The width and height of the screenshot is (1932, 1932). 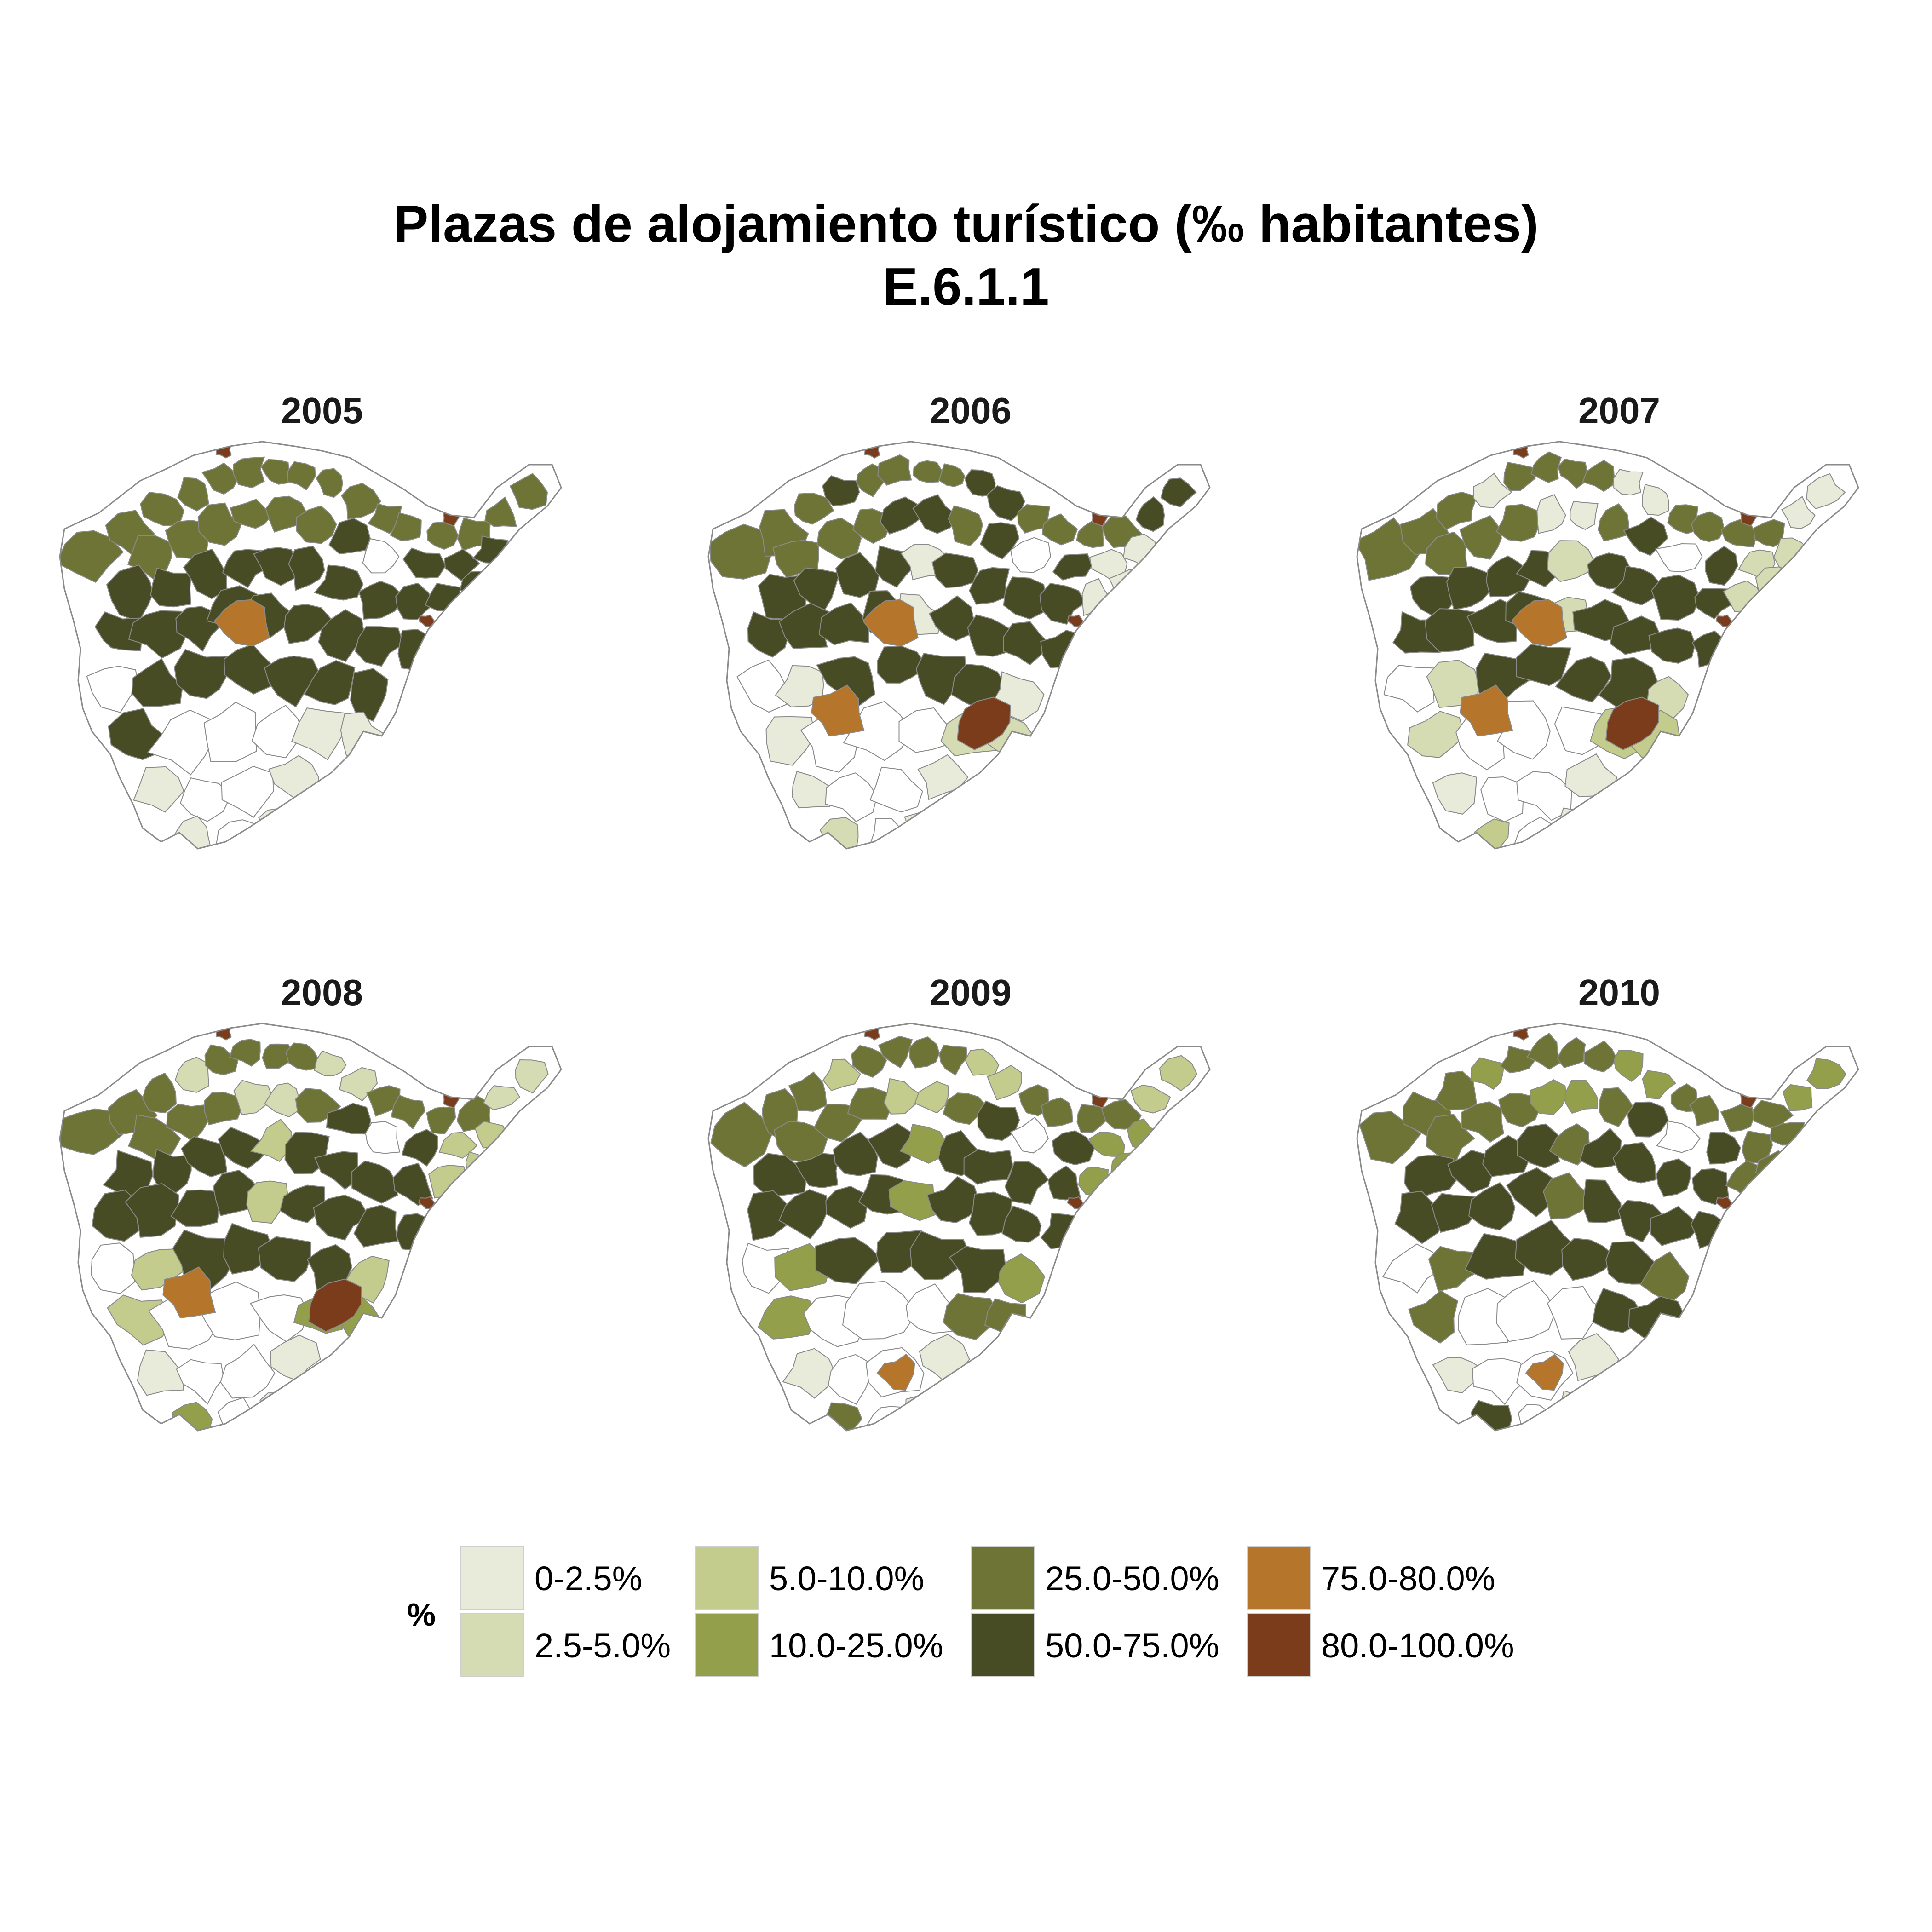 I want to click on map-panel-2006: 2006, so click(x=971, y=642).